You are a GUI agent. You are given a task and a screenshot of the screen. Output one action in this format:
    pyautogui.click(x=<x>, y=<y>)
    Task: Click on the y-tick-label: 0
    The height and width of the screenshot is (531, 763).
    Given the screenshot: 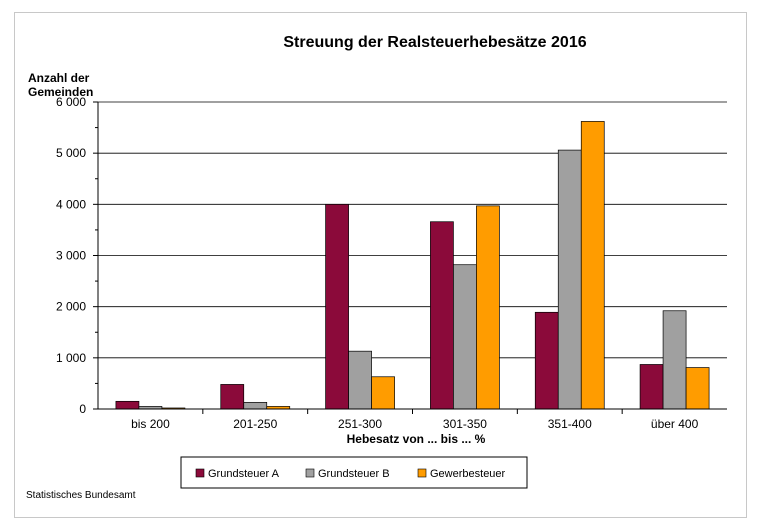 What is the action you would take?
    pyautogui.click(x=82, y=409)
    